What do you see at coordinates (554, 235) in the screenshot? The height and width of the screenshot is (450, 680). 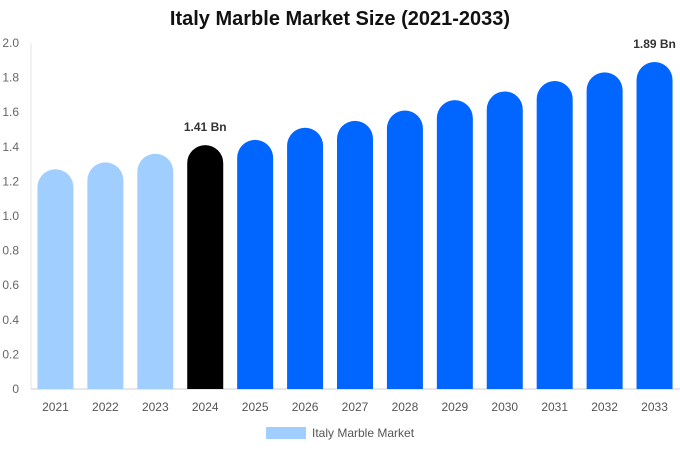 I see `bar-2031` at bounding box center [554, 235].